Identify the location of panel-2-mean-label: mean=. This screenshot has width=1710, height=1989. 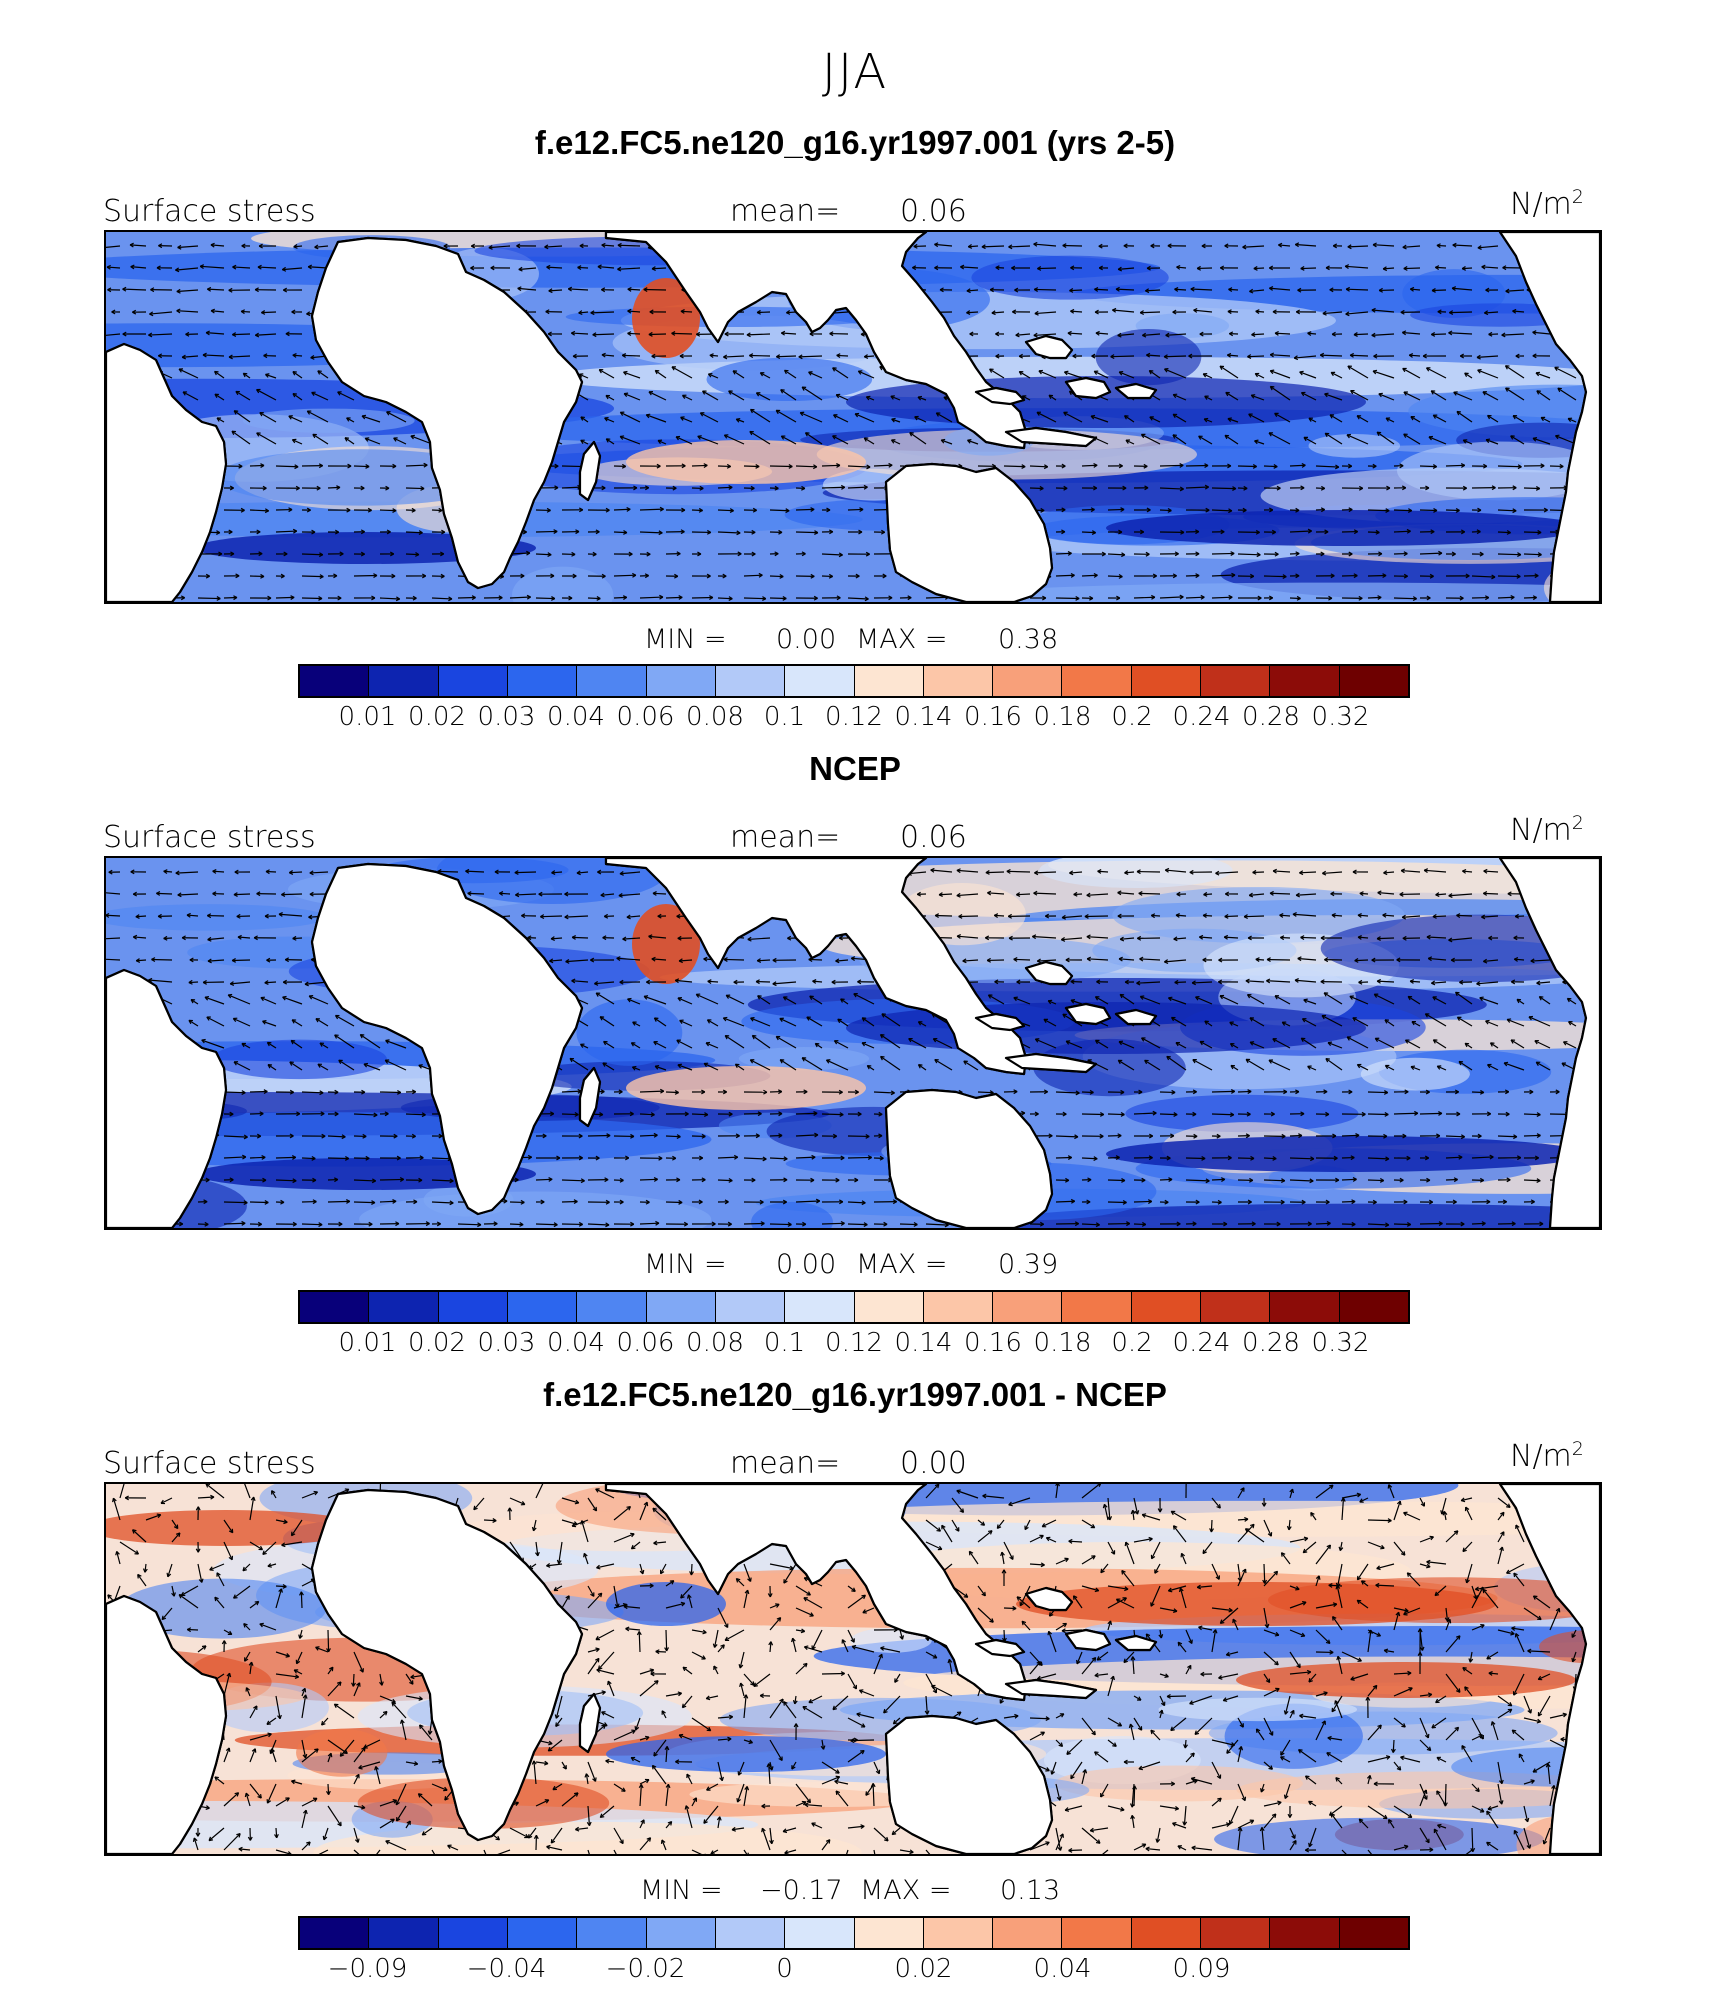
(785, 837).